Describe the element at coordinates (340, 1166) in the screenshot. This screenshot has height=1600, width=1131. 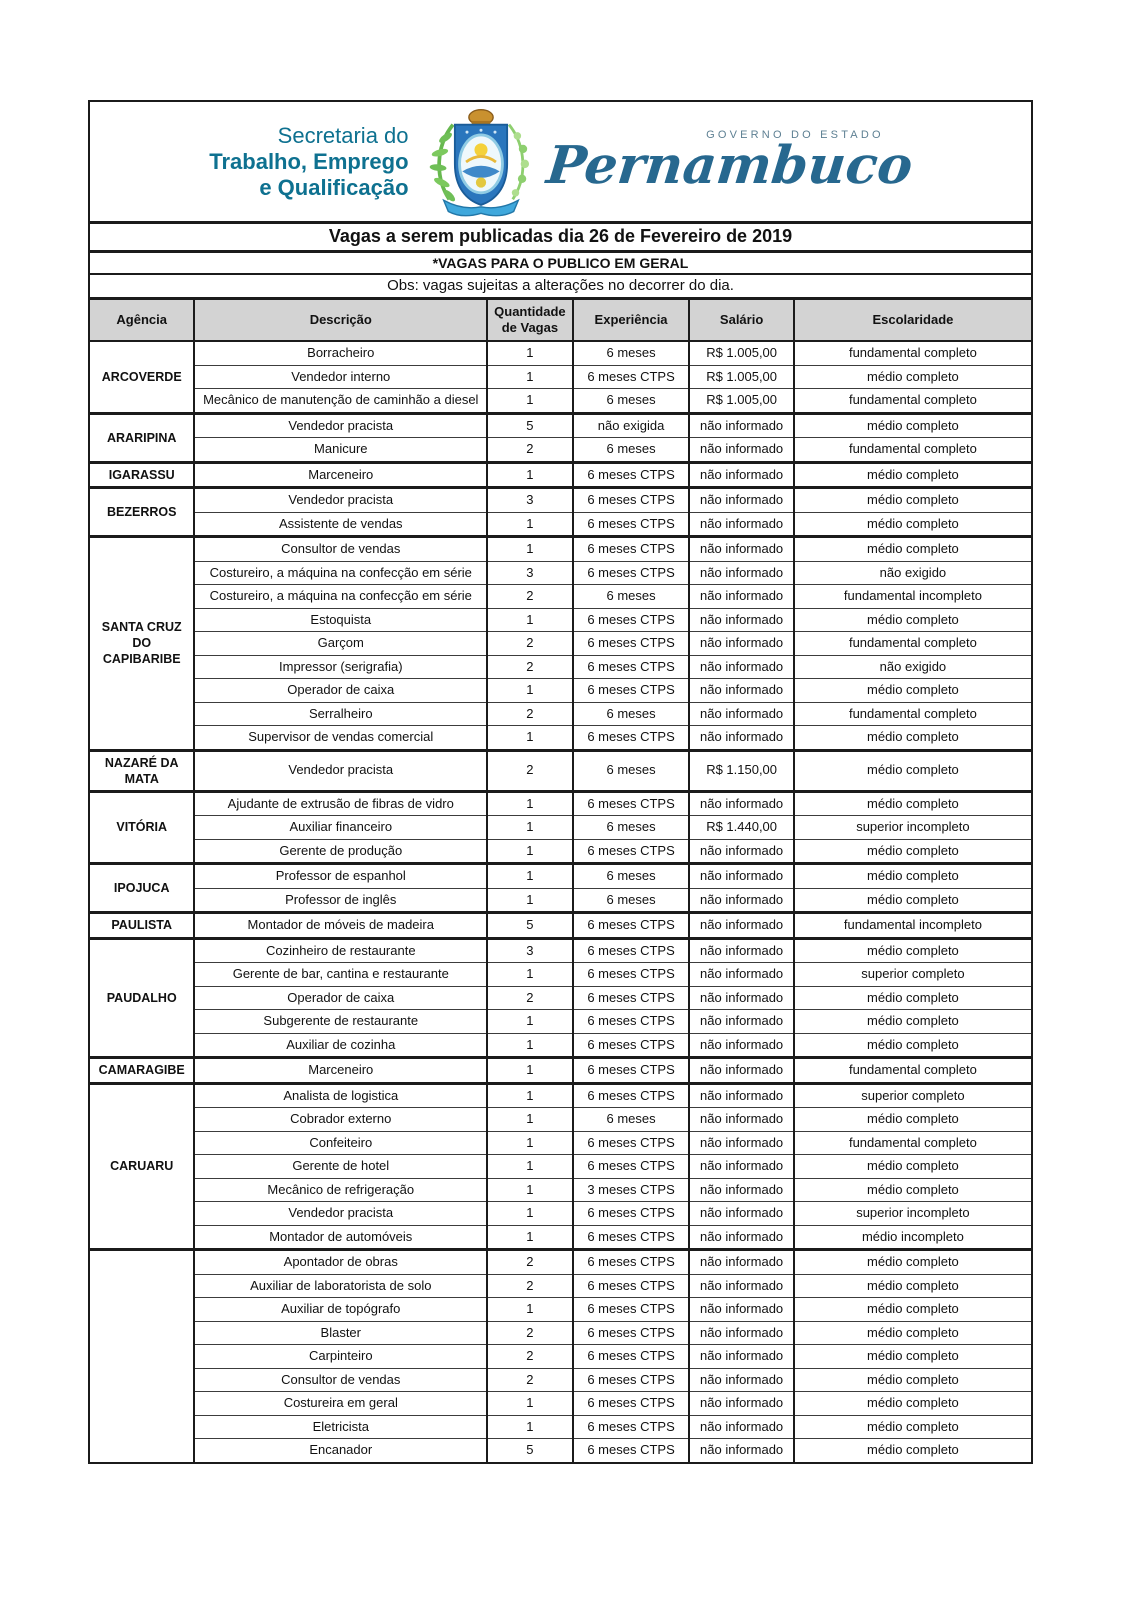
I see `description-cell: Gerente de hotel` at that location.